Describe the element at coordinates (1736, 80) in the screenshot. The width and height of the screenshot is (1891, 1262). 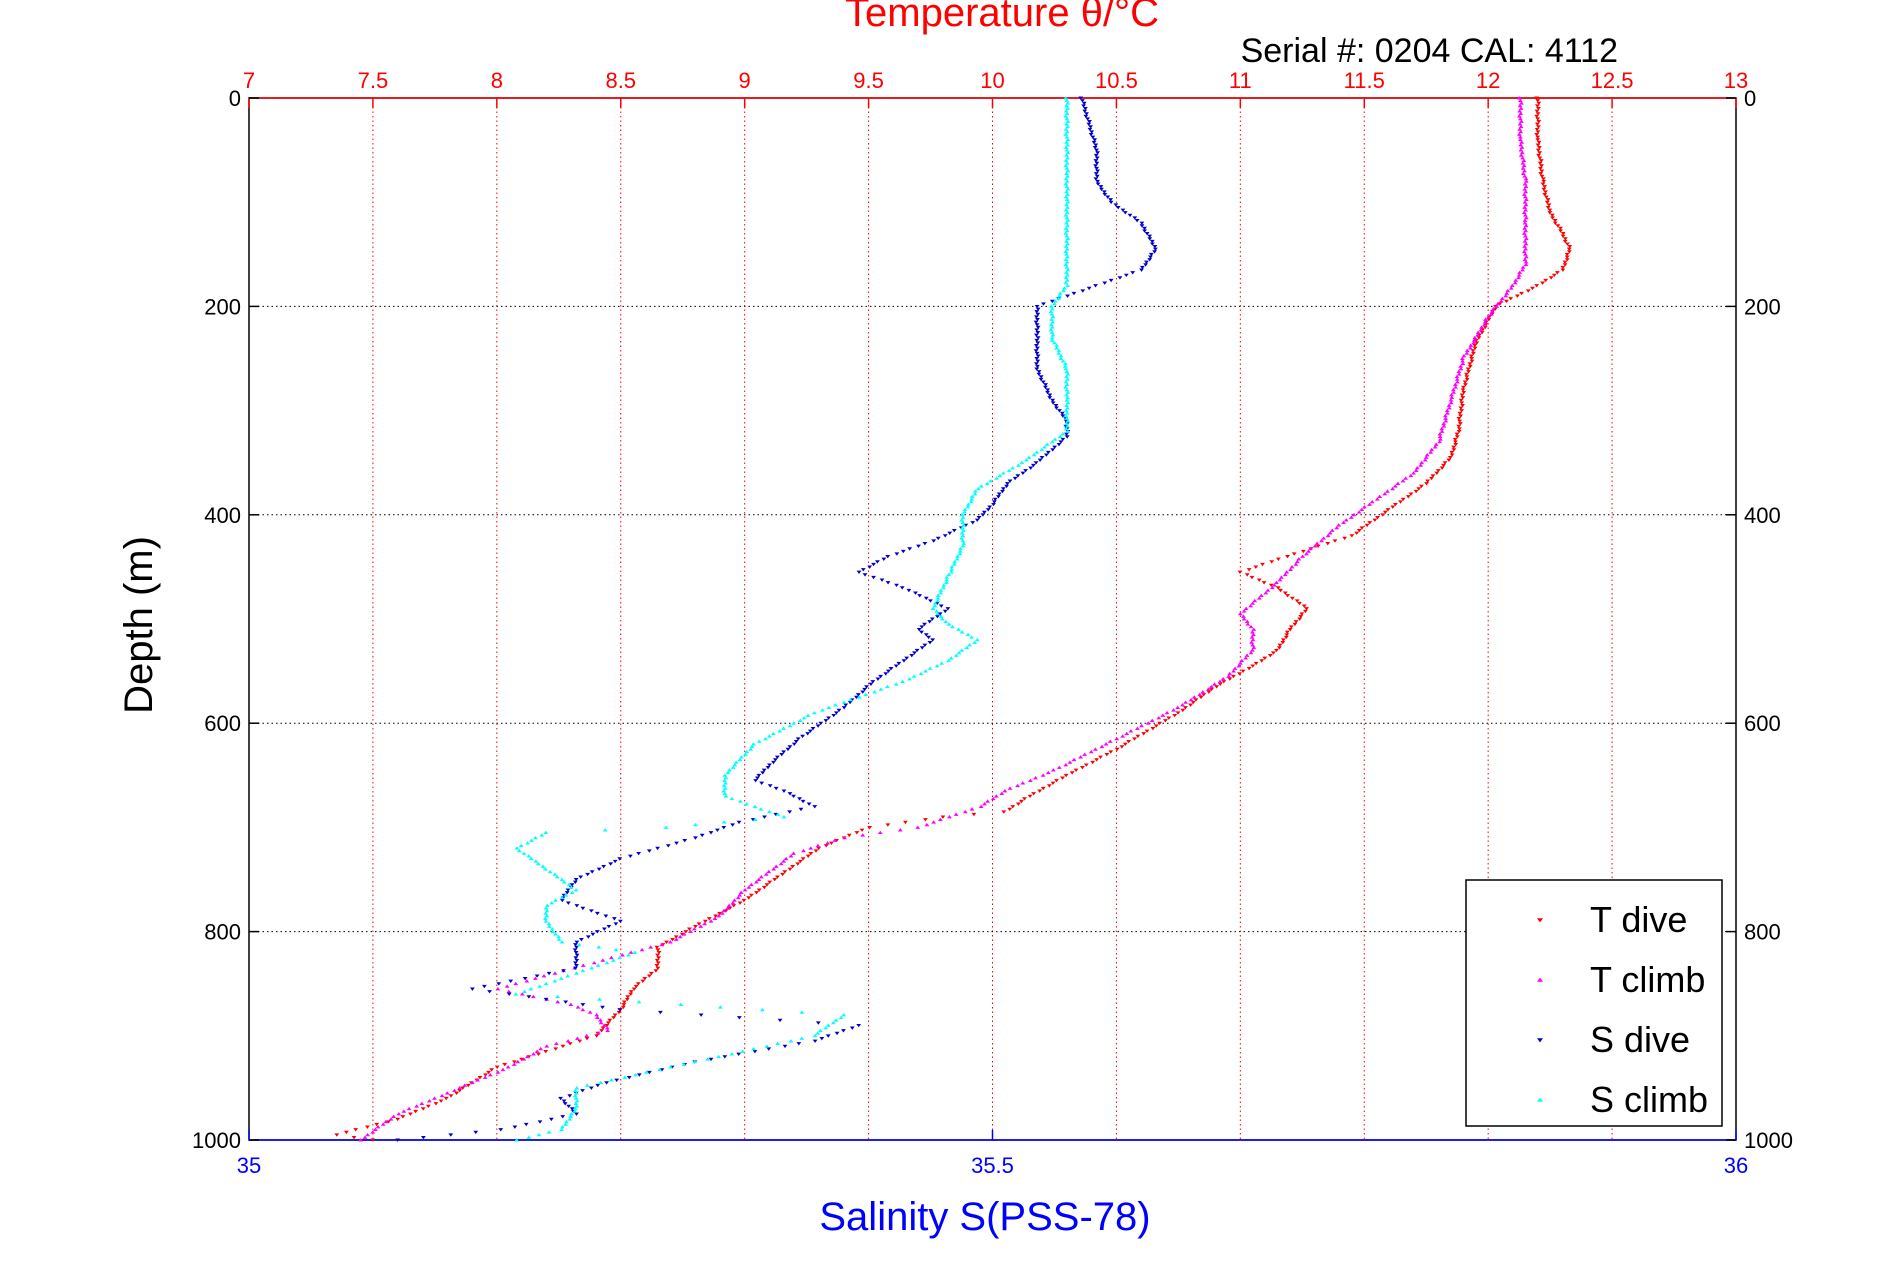
I see `tick-label-top: 13` at that location.